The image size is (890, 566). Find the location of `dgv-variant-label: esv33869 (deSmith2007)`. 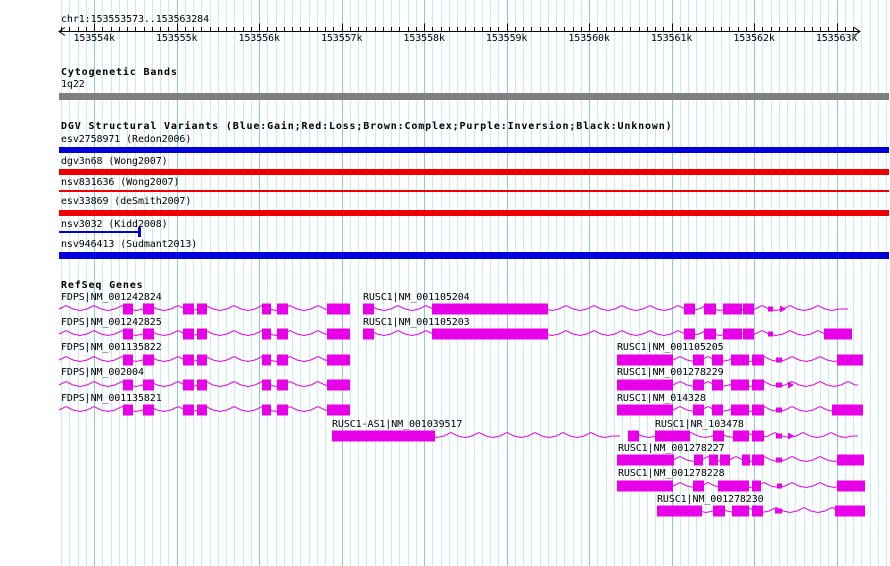

dgv-variant-label: esv33869 (deSmith2007) is located at coordinates (126, 201).